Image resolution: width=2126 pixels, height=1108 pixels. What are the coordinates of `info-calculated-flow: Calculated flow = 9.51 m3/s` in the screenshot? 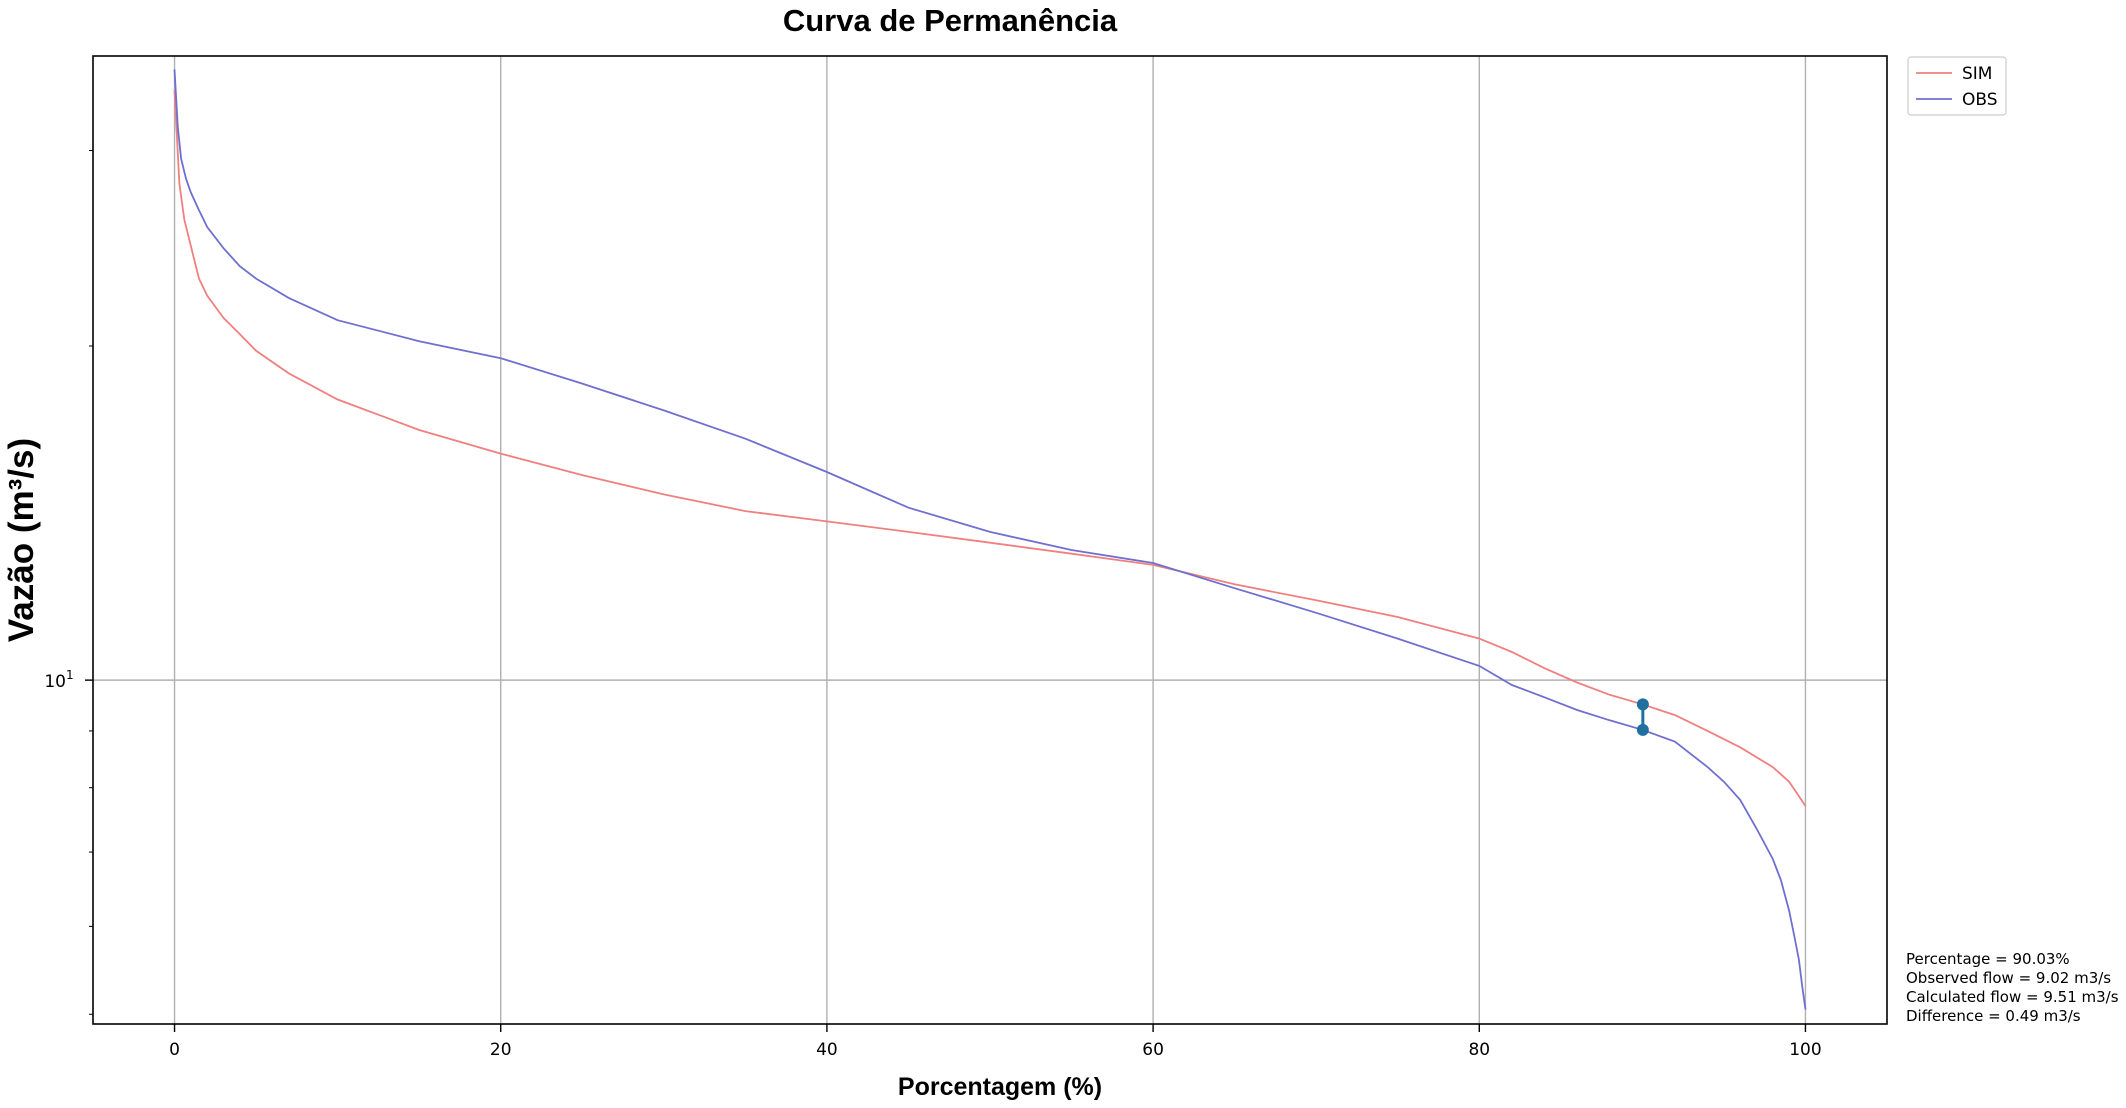 It's located at (2012, 997).